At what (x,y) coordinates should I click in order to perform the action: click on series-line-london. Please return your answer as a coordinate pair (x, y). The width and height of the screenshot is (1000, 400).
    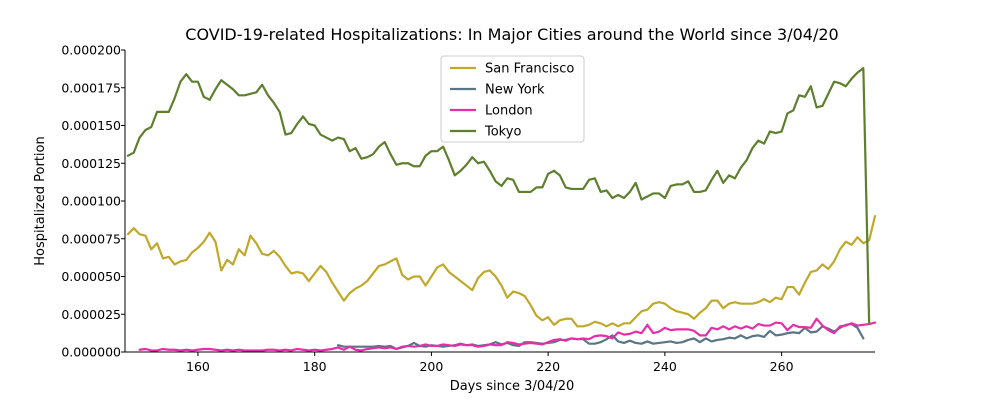
    Looking at the image, I should click on (507, 334).